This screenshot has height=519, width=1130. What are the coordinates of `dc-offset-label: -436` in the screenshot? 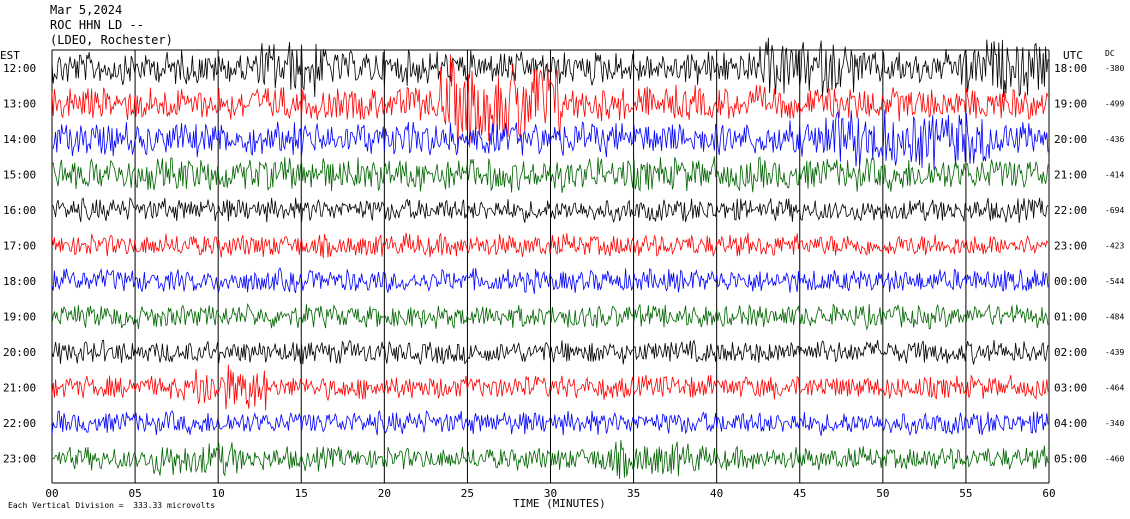 It's located at (1114, 139).